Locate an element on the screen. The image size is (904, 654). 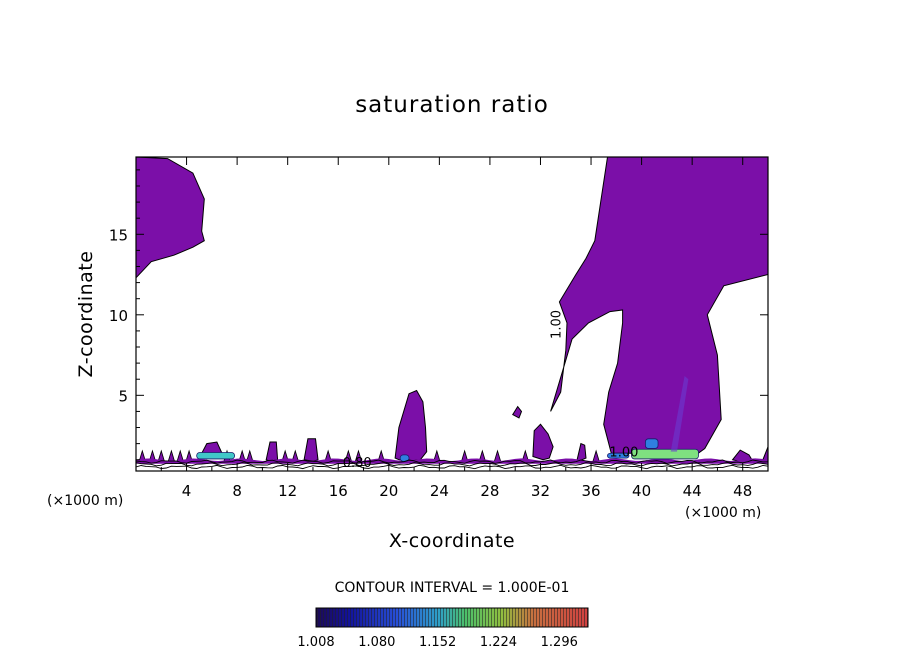
colorbar-ticks: 1.008 1.080 1.152 1.224 1.296 is located at coordinates (437, 642).